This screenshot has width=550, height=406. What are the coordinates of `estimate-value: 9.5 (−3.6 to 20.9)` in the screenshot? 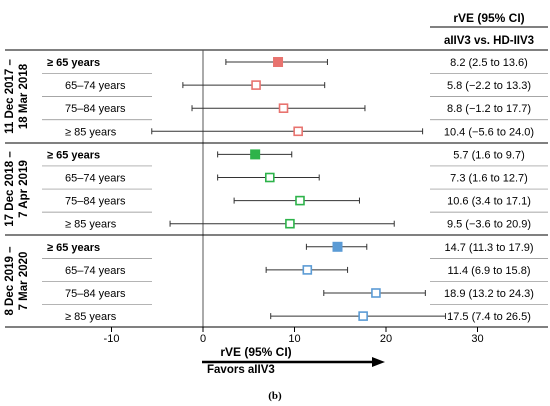 It's located at (489, 225).